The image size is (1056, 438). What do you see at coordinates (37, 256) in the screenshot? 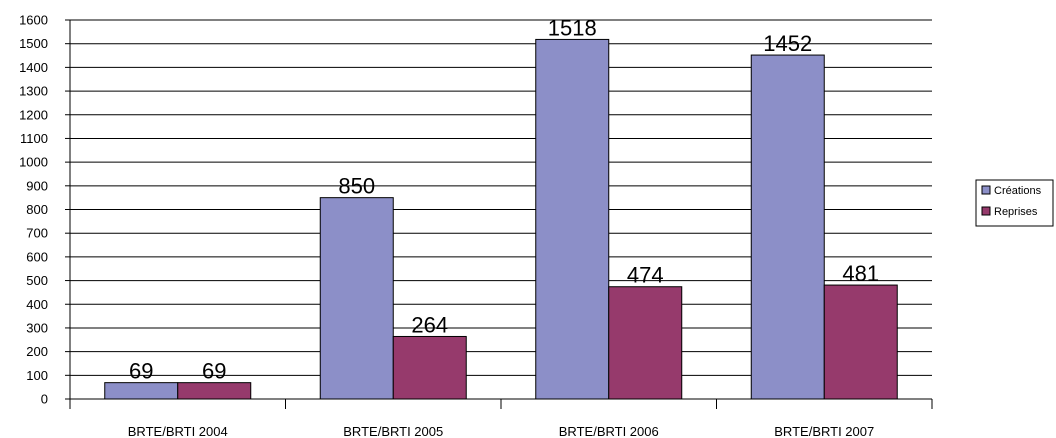
I see `y-tick-label: 600` at bounding box center [37, 256].